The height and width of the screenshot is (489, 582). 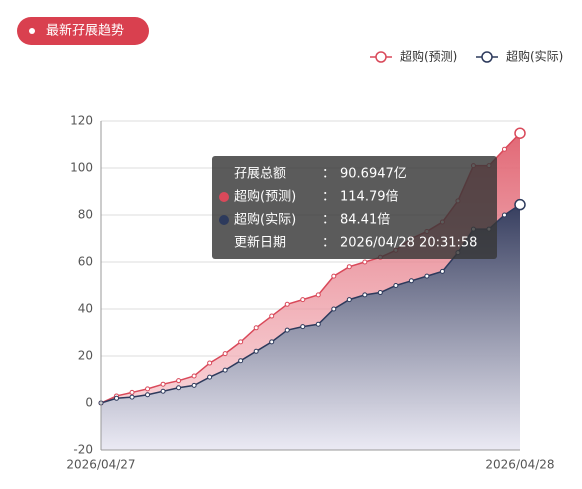 What do you see at coordinates (265, 220) in the screenshot?
I see `tooltip-label: 超购(实际)` at bounding box center [265, 220].